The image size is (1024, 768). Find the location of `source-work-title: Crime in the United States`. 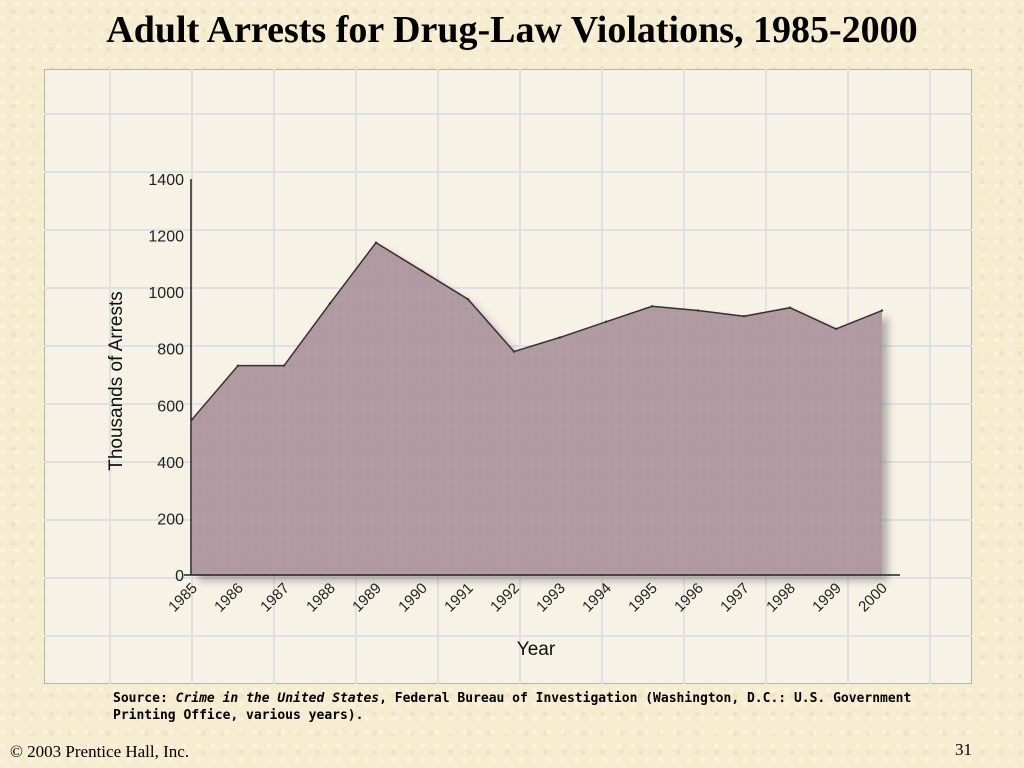

source-work-title: Crime in the United States is located at coordinates (277, 698).